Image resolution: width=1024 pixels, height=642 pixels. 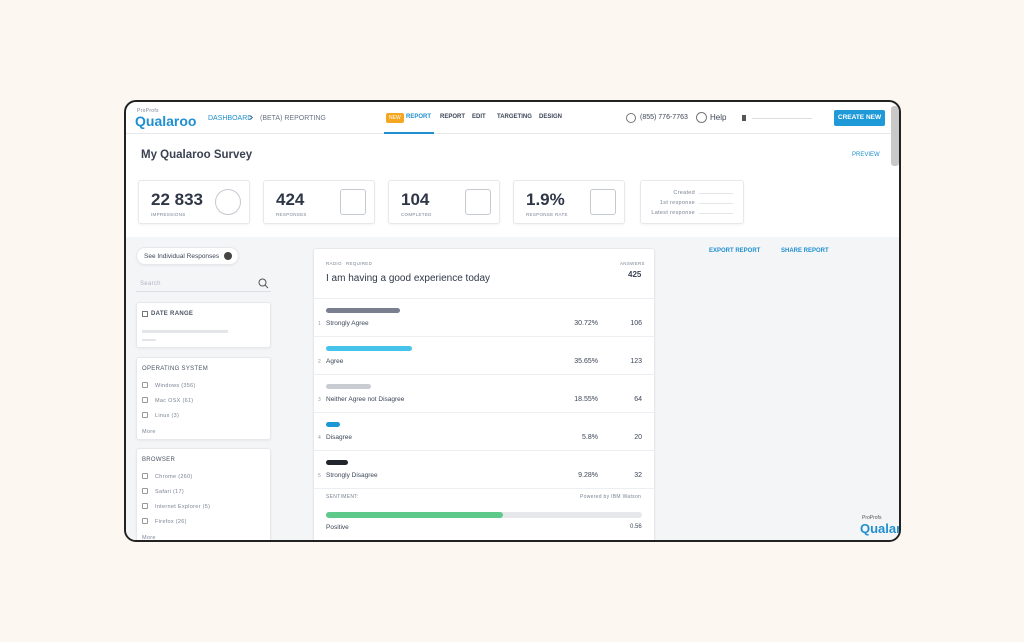 What do you see at coordinates (352, 475) in the screenshot?
I see `answer-text: Strongly Disagree` at bounding box center [352, 475].